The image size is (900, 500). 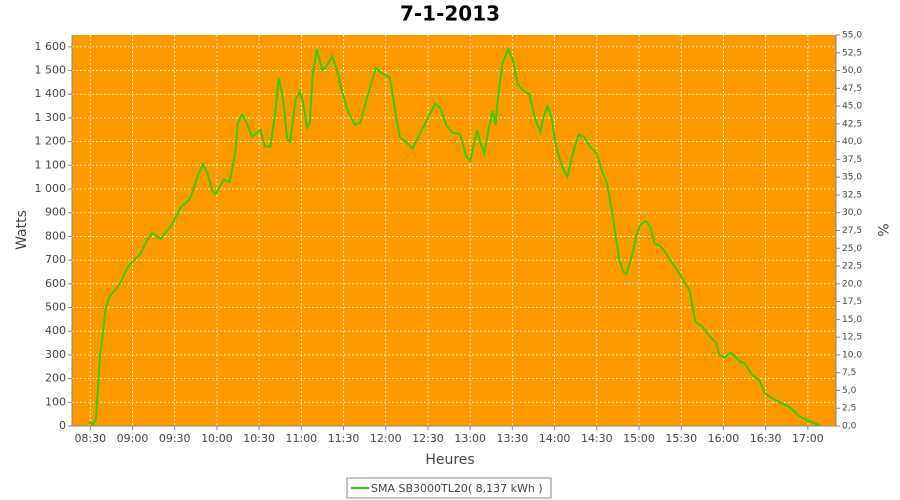 I want to click on x-tick-label: 13:00, so click(x=470, y=438).